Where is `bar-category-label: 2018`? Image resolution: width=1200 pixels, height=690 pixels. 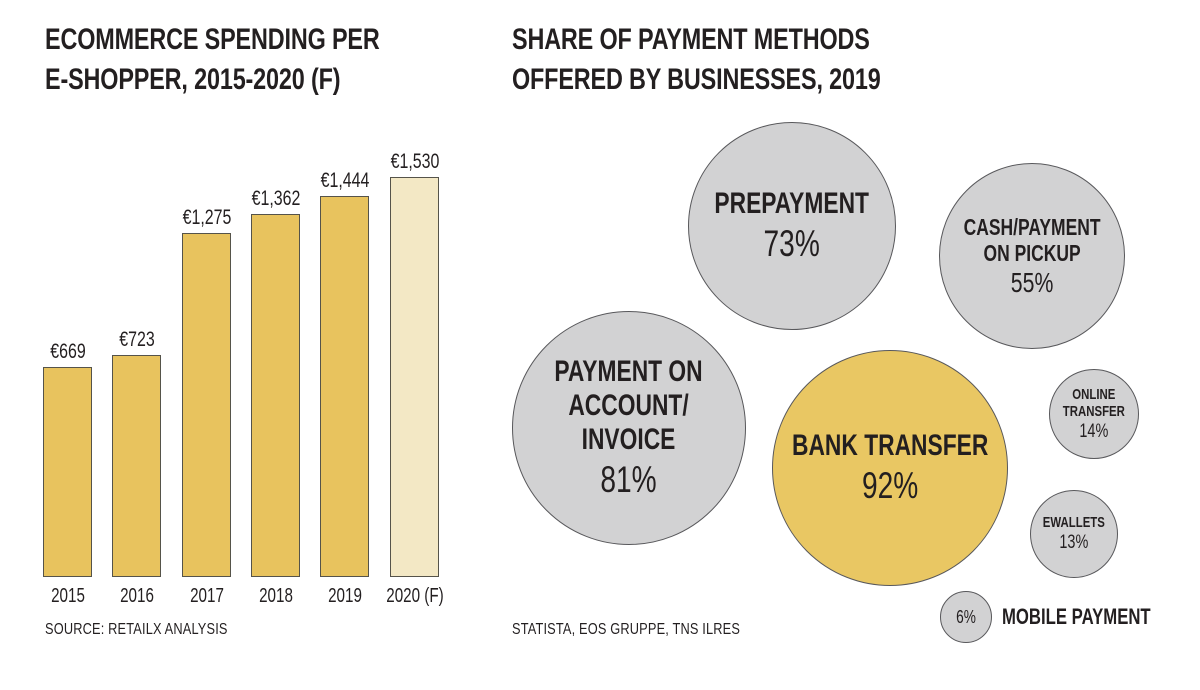
bar-category-label: 2018 is located at coordinates (275, 596).